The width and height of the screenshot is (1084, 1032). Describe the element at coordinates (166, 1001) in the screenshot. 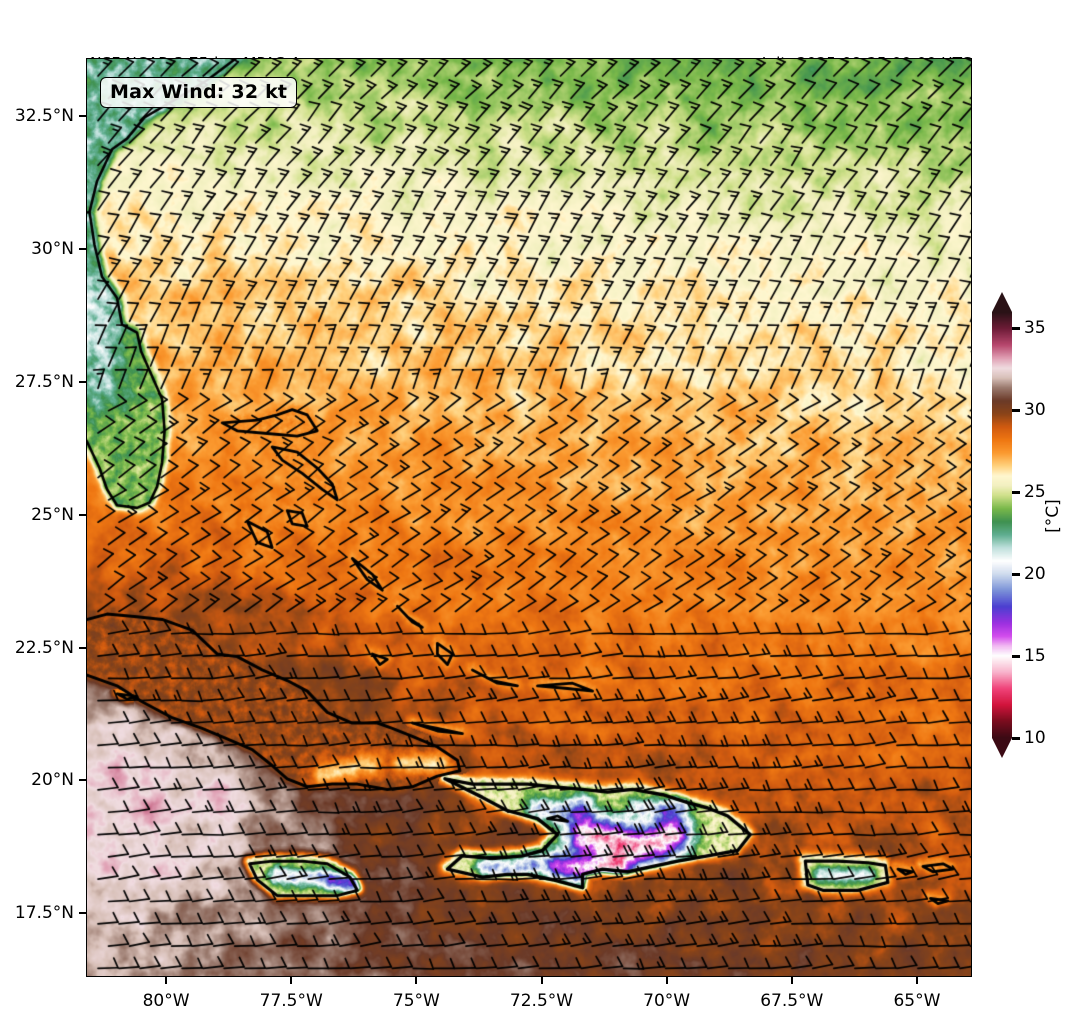

I see `x-axis-label: 80°W` at that location.